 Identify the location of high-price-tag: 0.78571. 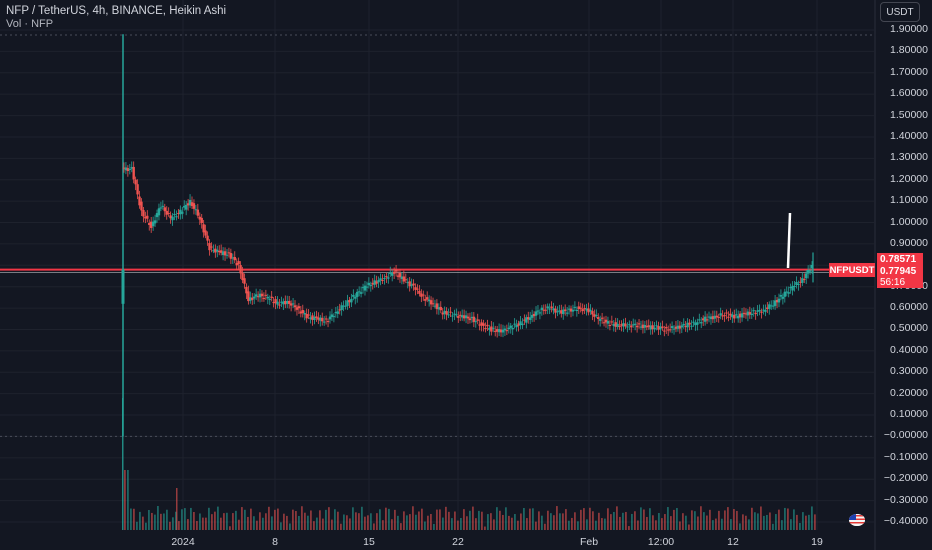
(900, 259).